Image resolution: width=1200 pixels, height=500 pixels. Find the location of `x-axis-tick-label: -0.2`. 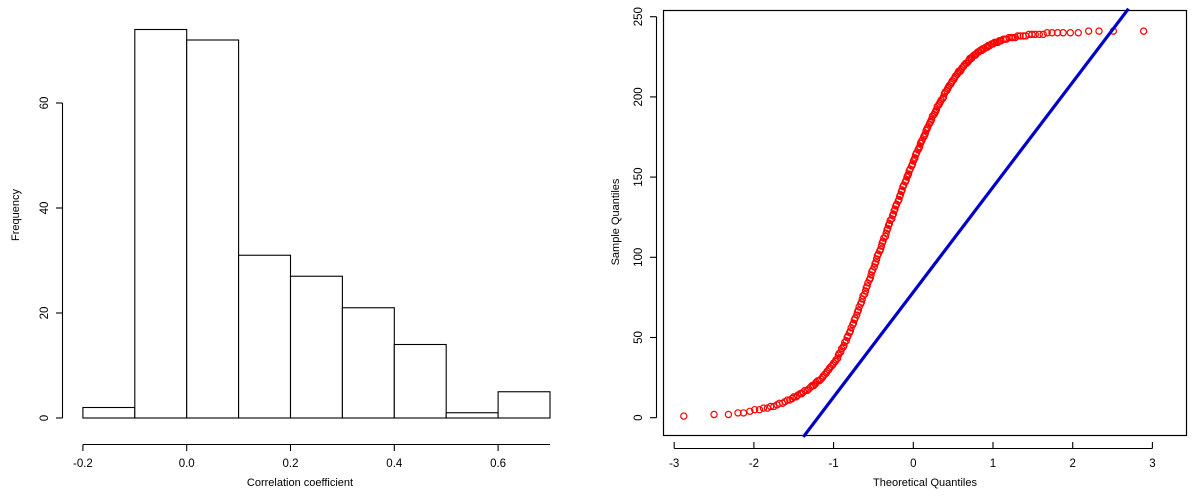

x-axis-tick-label: -0.2 is located at coordinates (83, 464).